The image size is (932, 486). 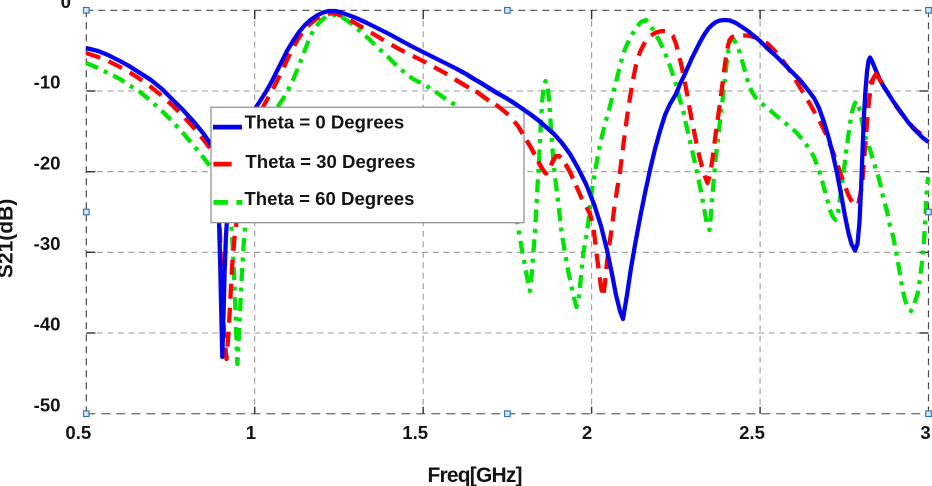 I want to click on svg-text: Theta = 30 Degrees, so click(x=330, y=161).